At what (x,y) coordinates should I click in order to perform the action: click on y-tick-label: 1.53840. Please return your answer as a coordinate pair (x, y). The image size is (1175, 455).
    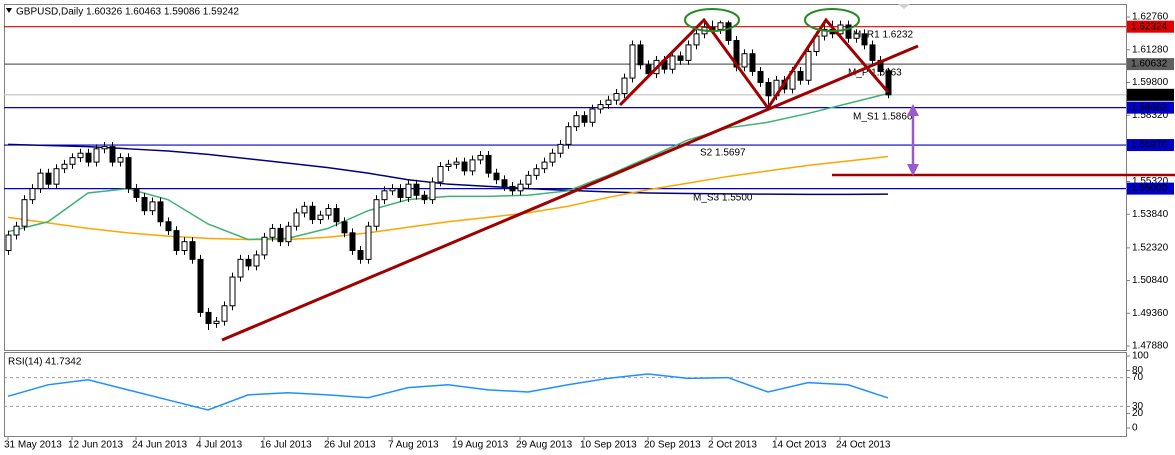
    Looking at the image, I should click on (1150, 214).